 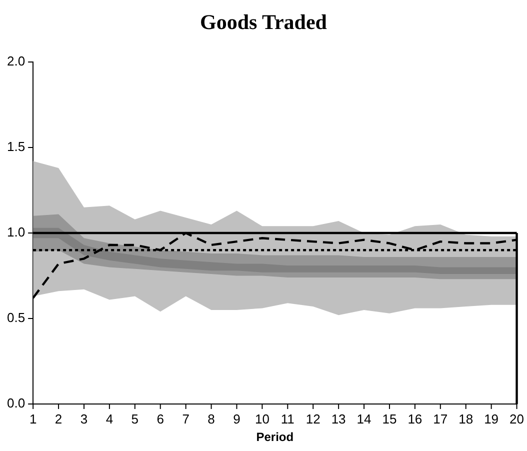 I want to click on x-tick-label: 19, so click(x=491, y=418).